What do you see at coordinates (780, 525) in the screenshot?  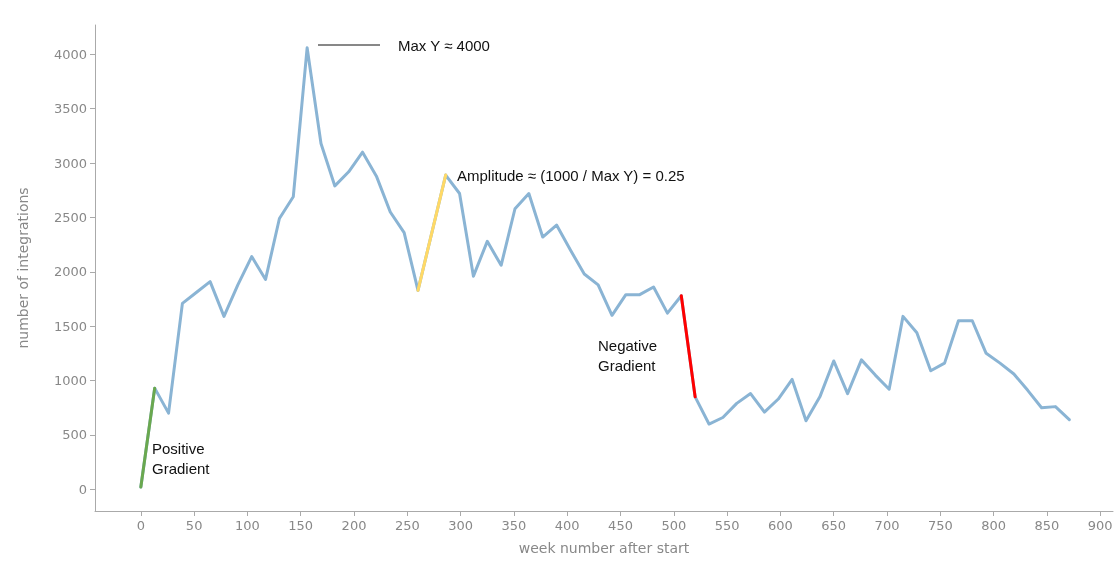 I see `x-tick-label: 600` at bounding box center [780, 525].